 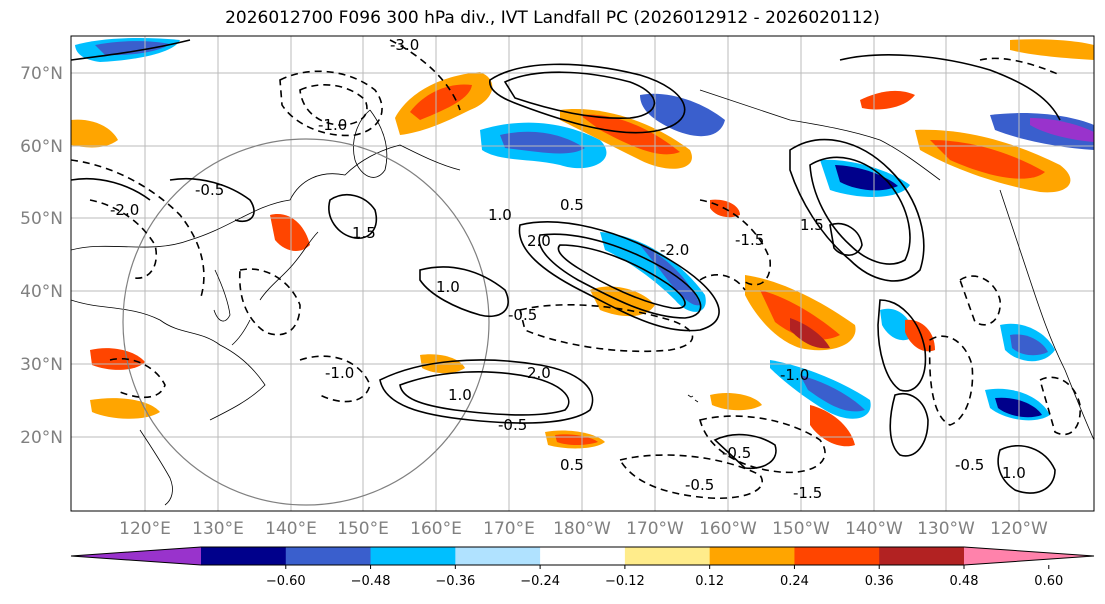 What do you see at coordinates (291, 529) in the screenshot?
I see `lon-label: 140°E` at bounding box center [291, 529].